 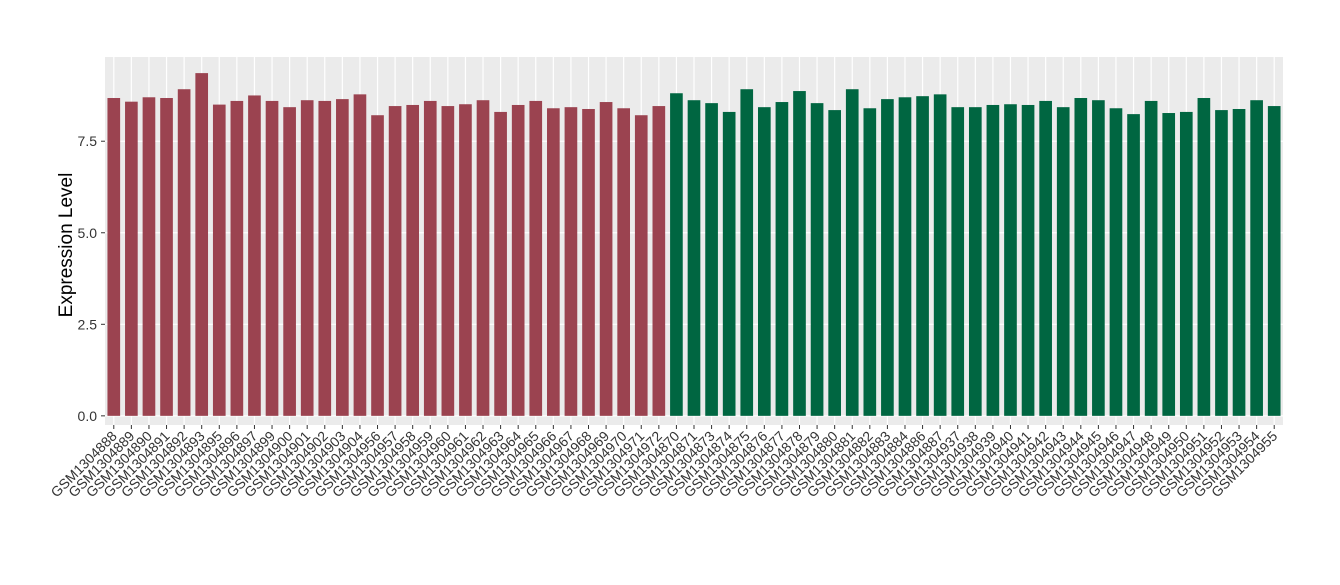 I want to click on y-axis-label: Expression Level, so click(x=66, y=245).